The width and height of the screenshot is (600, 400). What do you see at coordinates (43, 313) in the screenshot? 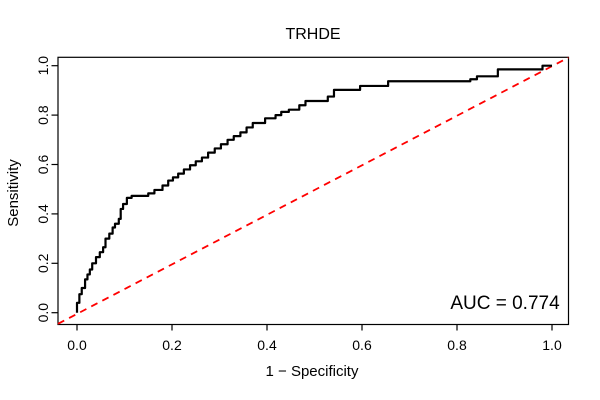
I see `y-tick-label: 0.0` at bounding box center [43, 313].